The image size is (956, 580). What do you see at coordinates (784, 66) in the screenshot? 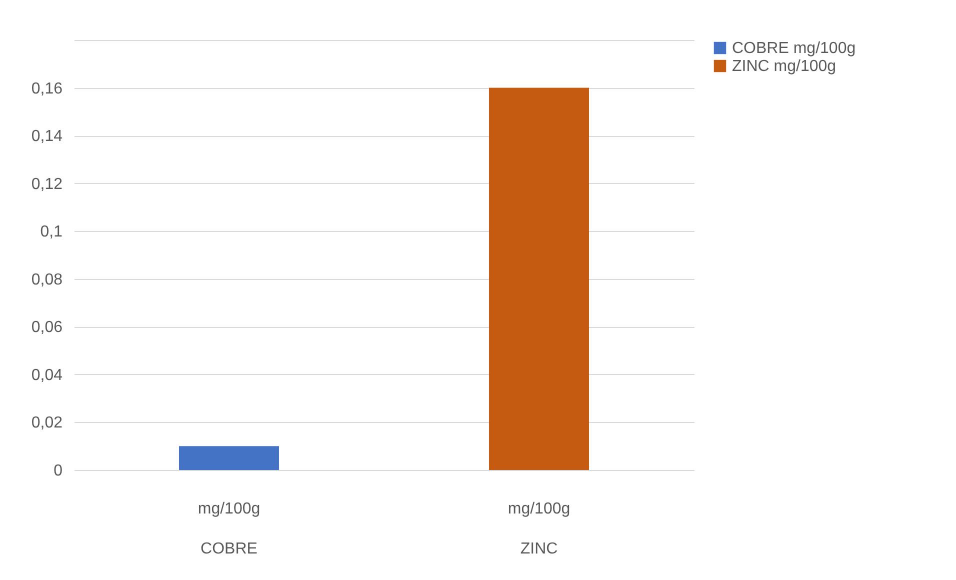
I see `legend-label: ZINC mg/100g` at bounding box center [784, 66].